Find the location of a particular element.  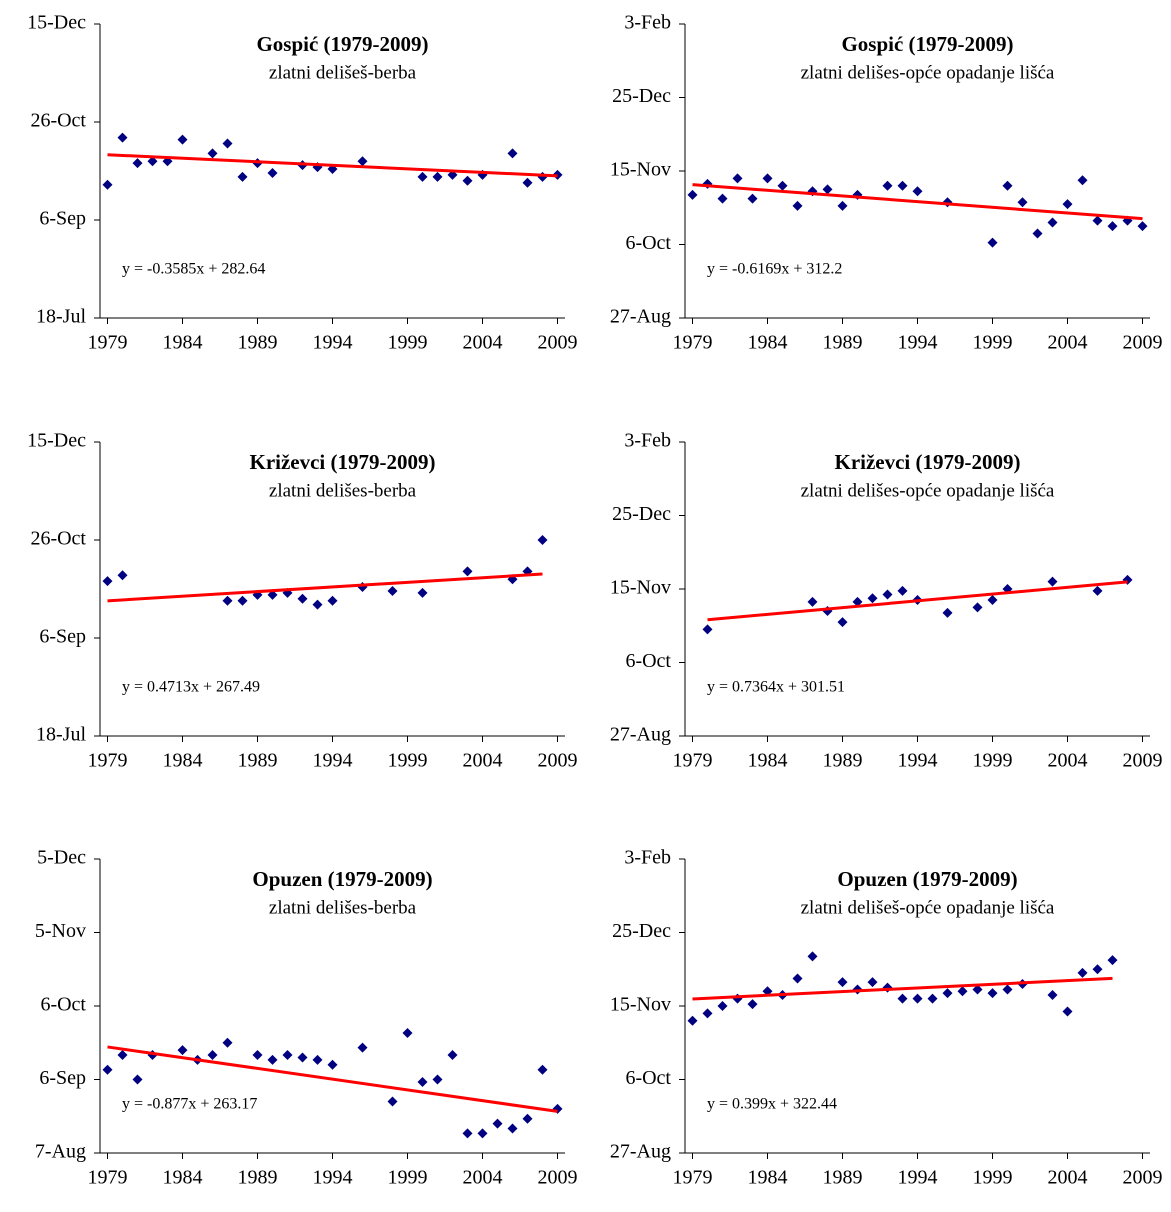

y-tick-label: 27-Aug is located at coordinates (640, 317).